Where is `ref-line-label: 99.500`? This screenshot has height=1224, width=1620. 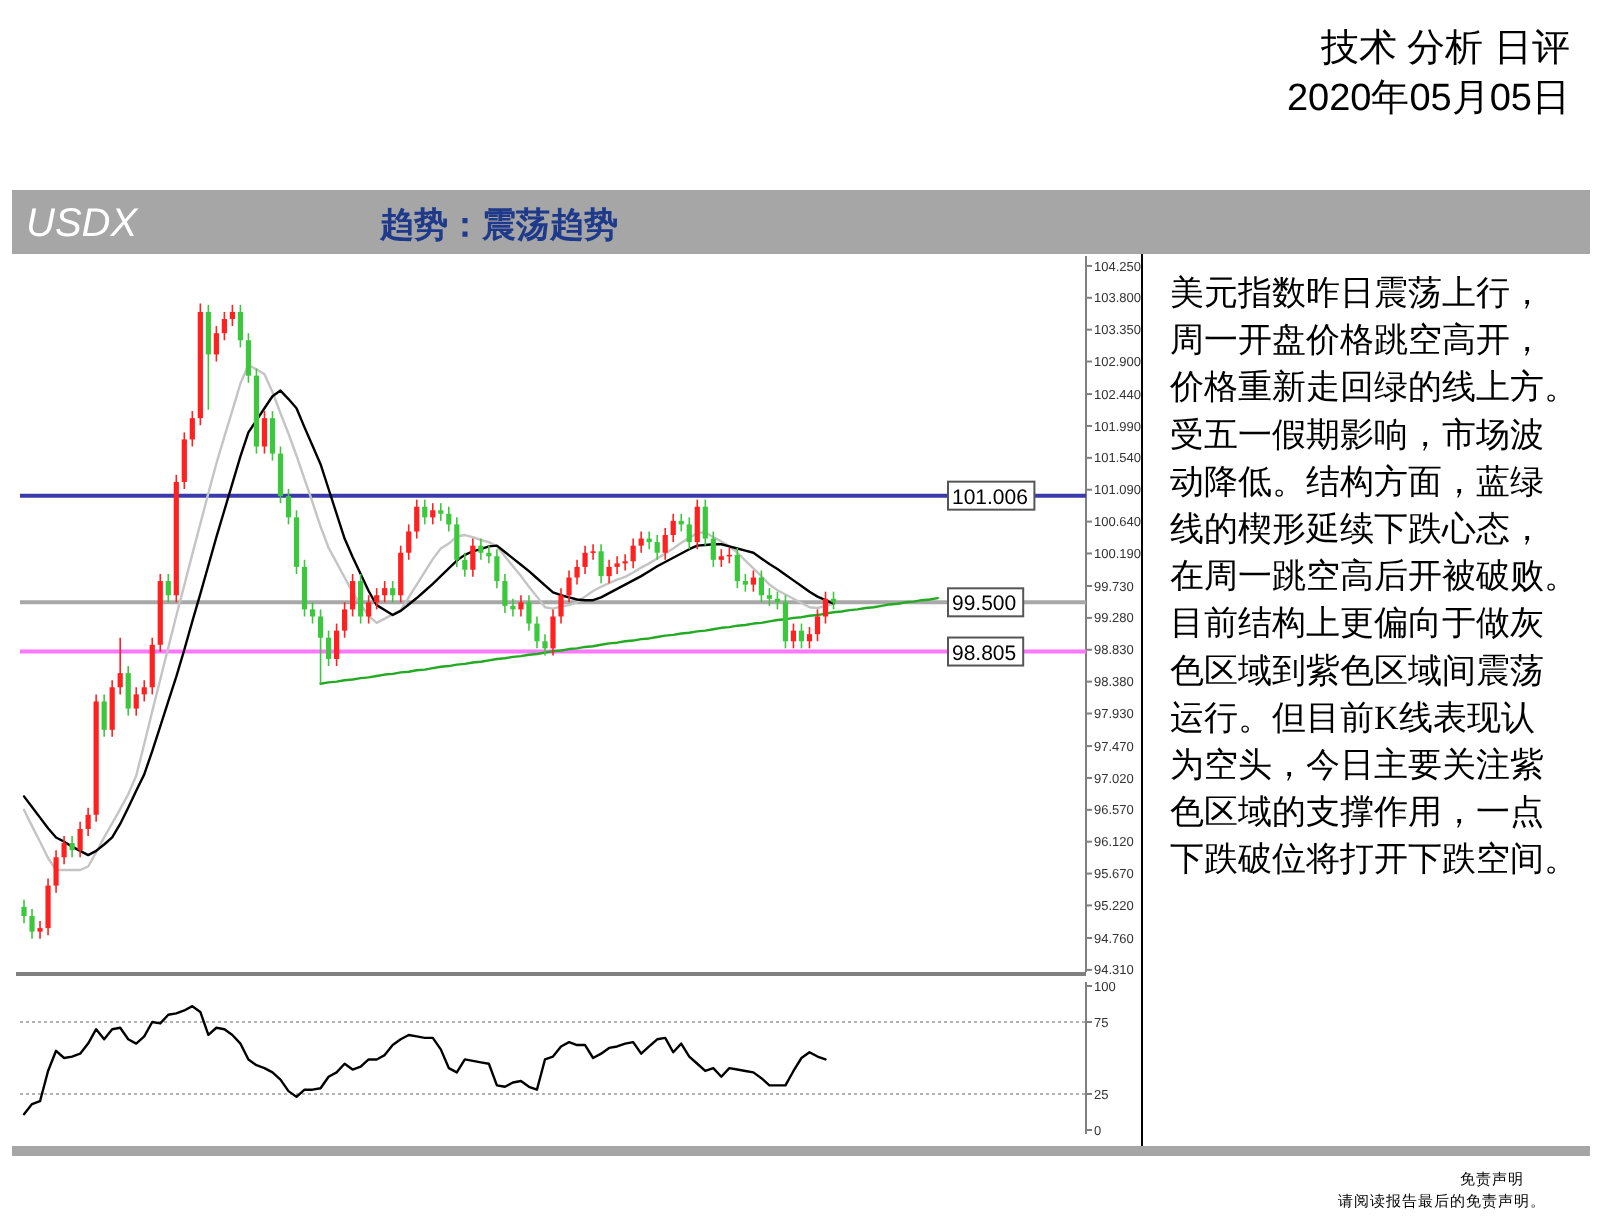 ref-line-label: 99.500 is located at coordinates (984, 604).